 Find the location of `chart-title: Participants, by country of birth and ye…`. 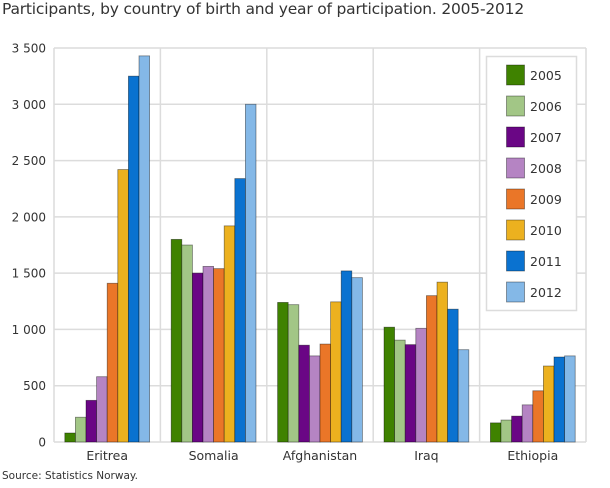

chart-title: Participants, by country of birth and ye… is located at coordinates (263, 9).